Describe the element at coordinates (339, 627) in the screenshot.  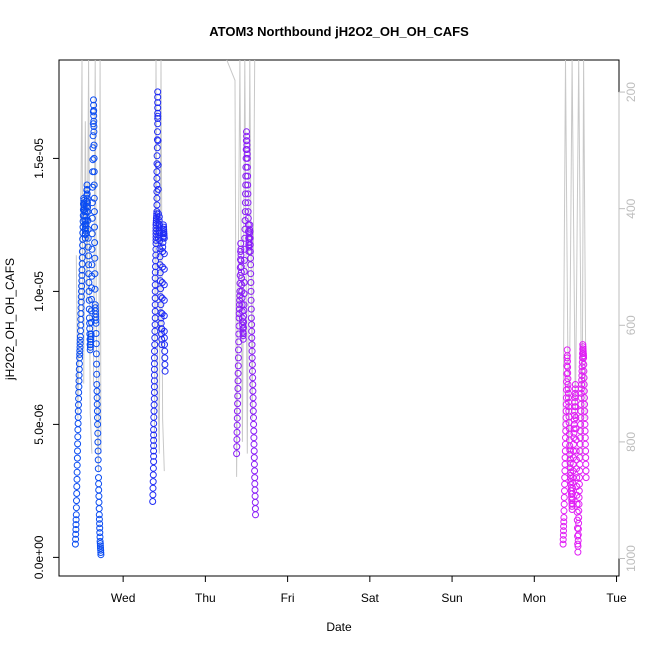
I see `x-axis-label: Date` at that location.